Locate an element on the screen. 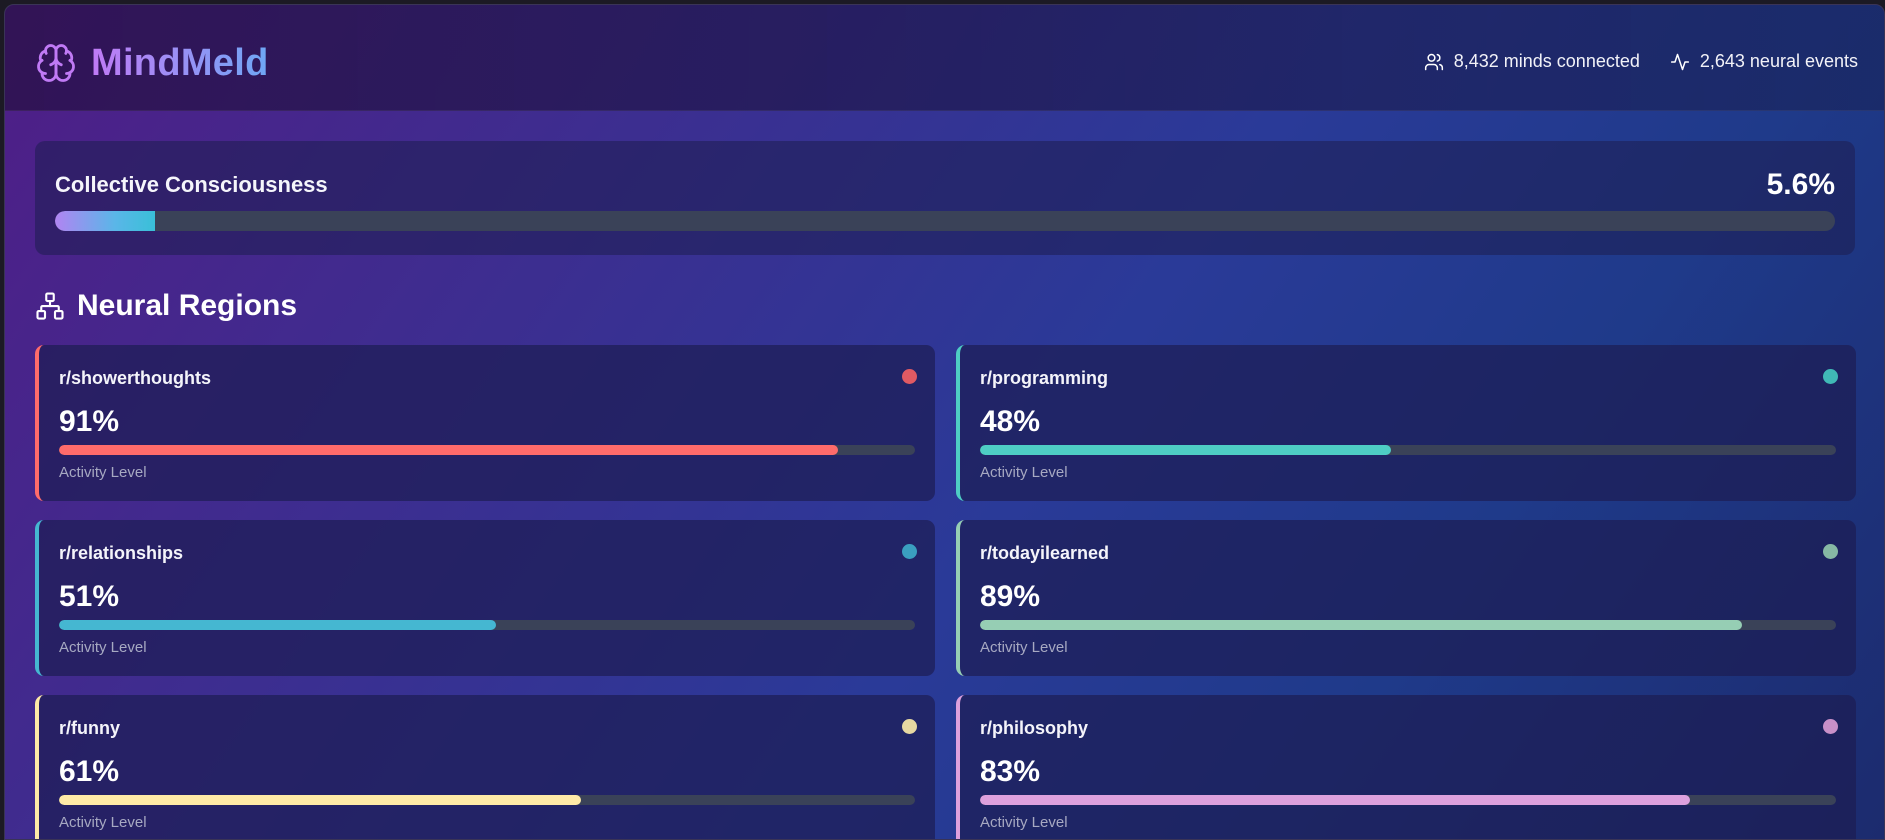  collective-consciousness-title: Collective Consciousness is located at coordinates (191, 184).